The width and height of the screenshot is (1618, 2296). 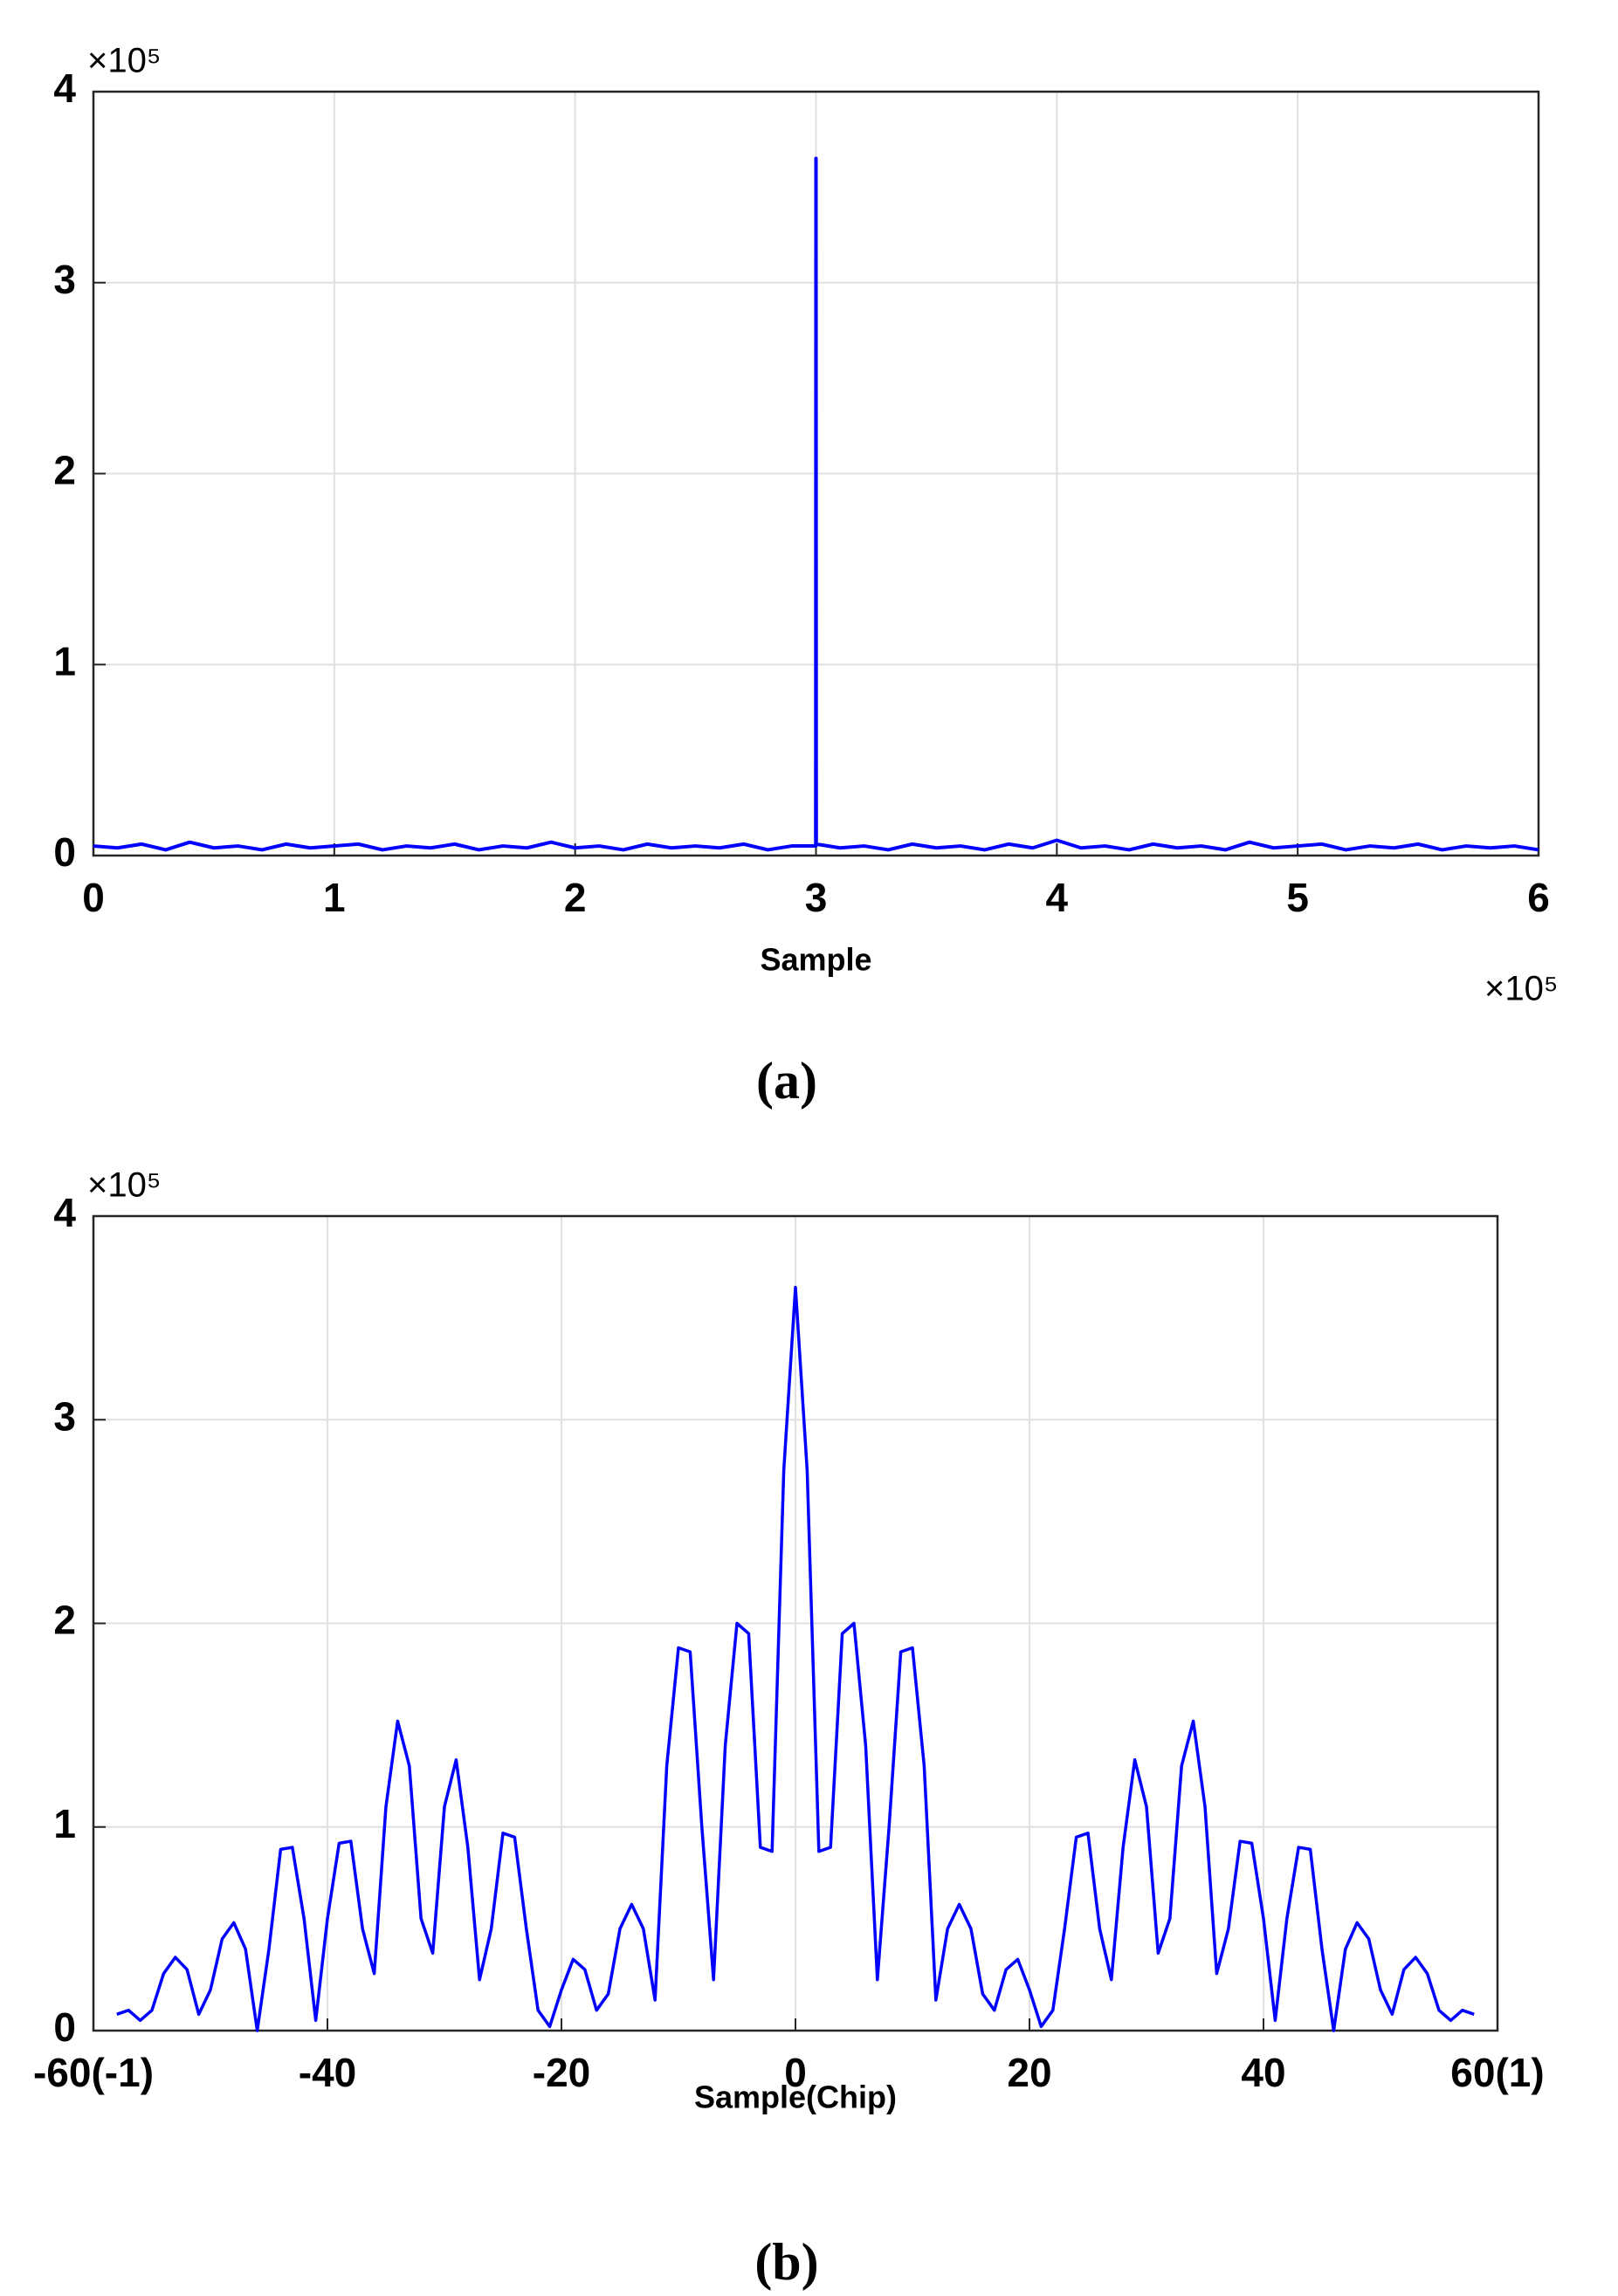 What do you see at coordinates (1057, 897) in the screenshot?
I see `x-tick-label: 4` at bounding box center [1057, 897].